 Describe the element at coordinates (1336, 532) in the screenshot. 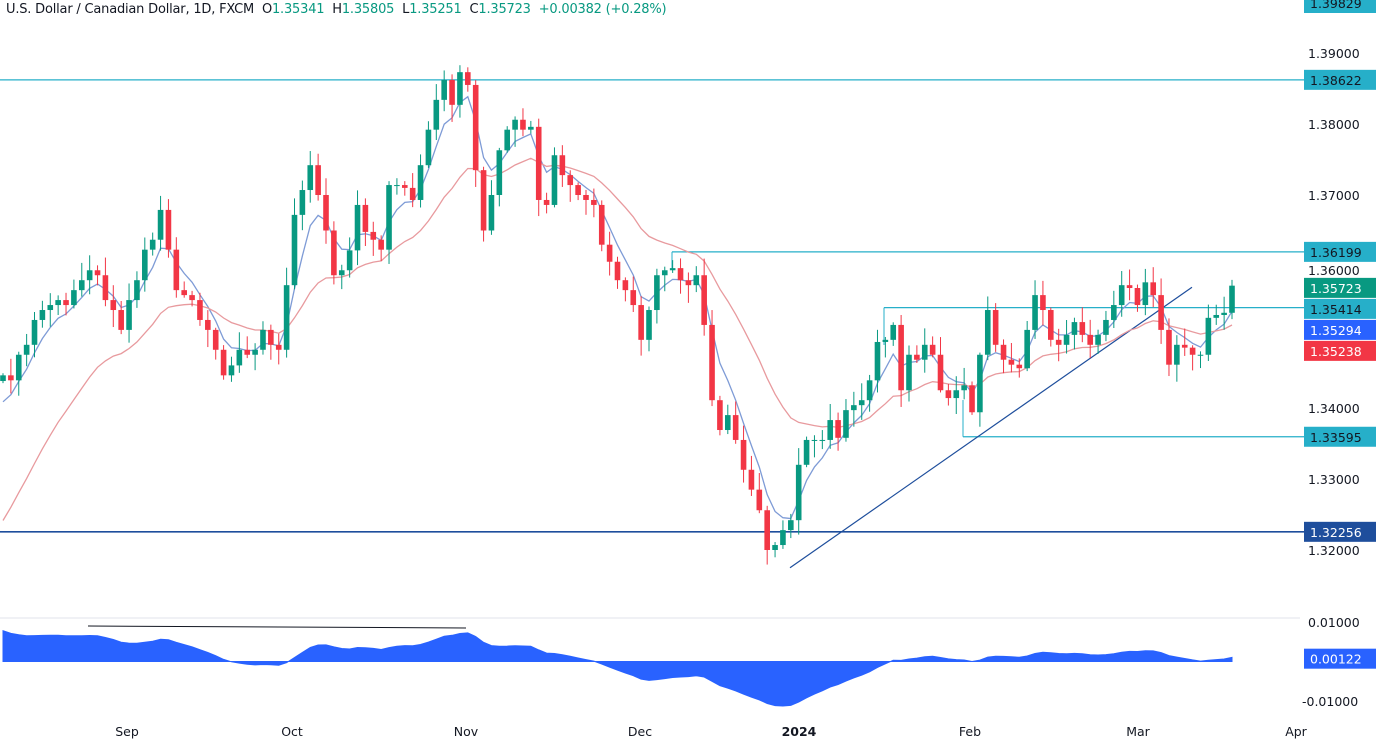

I see `level-price-tag: 1.32256` at that location.